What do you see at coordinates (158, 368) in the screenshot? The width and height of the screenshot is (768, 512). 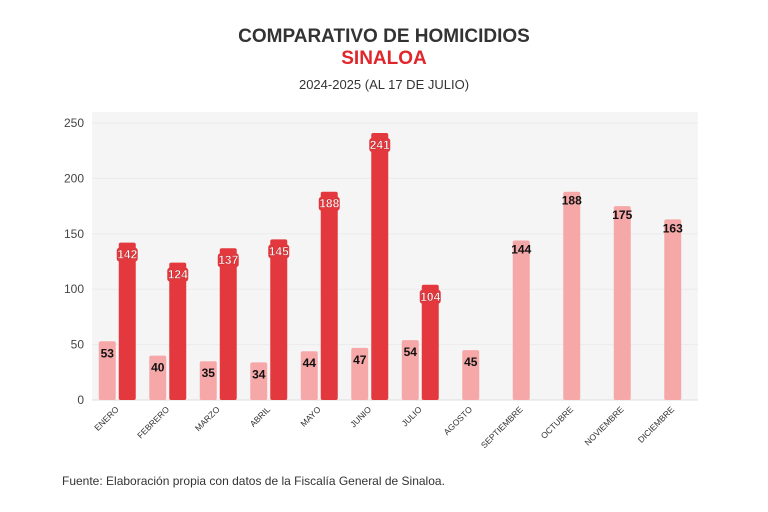 I see `data-label-2024: 40` at bounding box center [158, 368].